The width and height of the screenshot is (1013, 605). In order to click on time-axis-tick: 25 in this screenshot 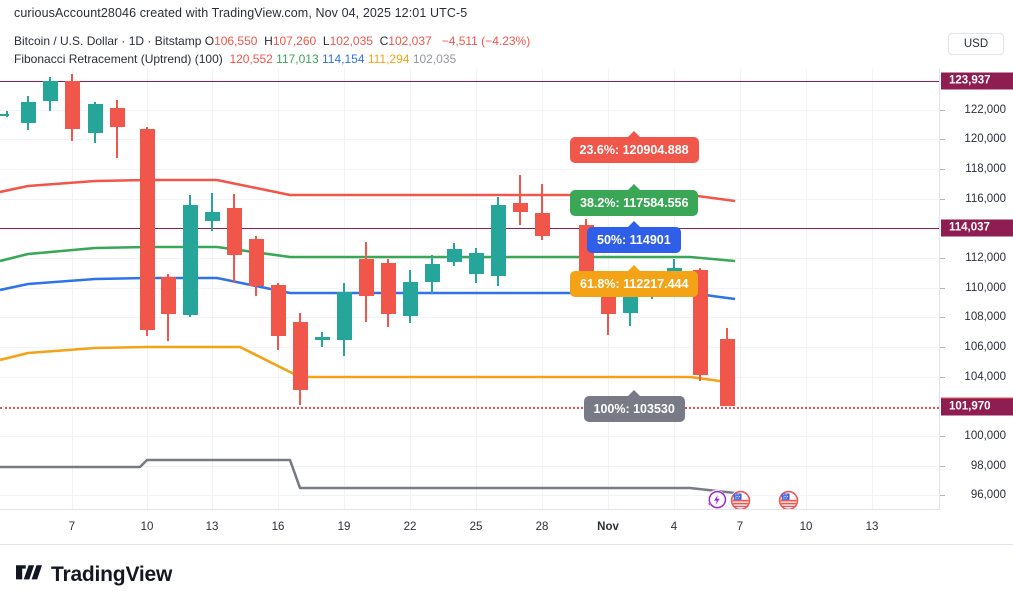, I will do `click(476, 527)`.